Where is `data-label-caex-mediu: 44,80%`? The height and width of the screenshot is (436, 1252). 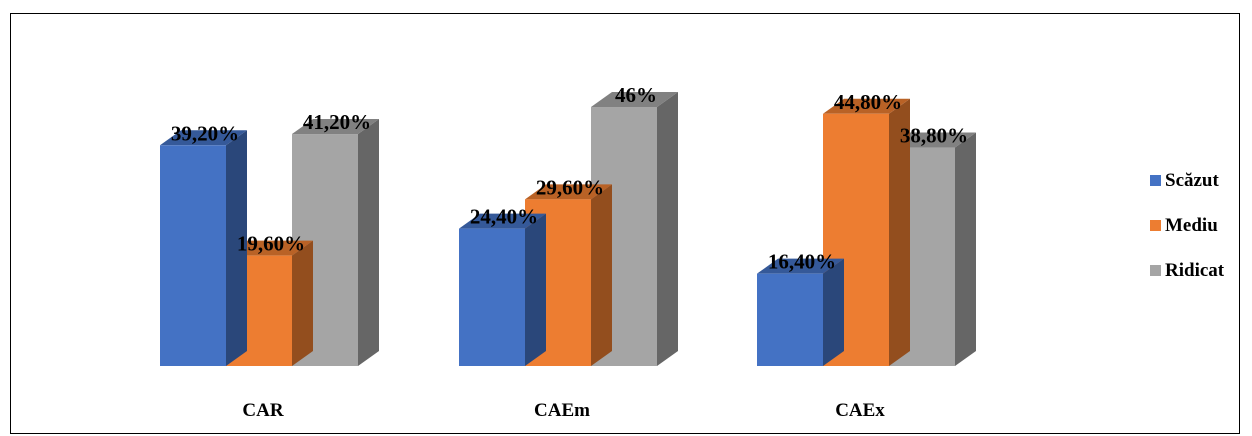 data-label-caex-mediu: 44,80% is located at coordinates (868, 102).